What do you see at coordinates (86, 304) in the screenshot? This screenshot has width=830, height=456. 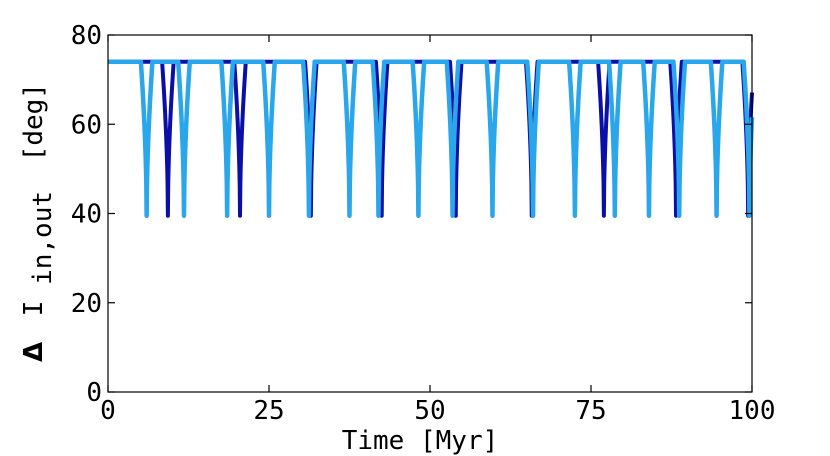 I see `y-tick-label: 20` at bounding box center [86, 304].